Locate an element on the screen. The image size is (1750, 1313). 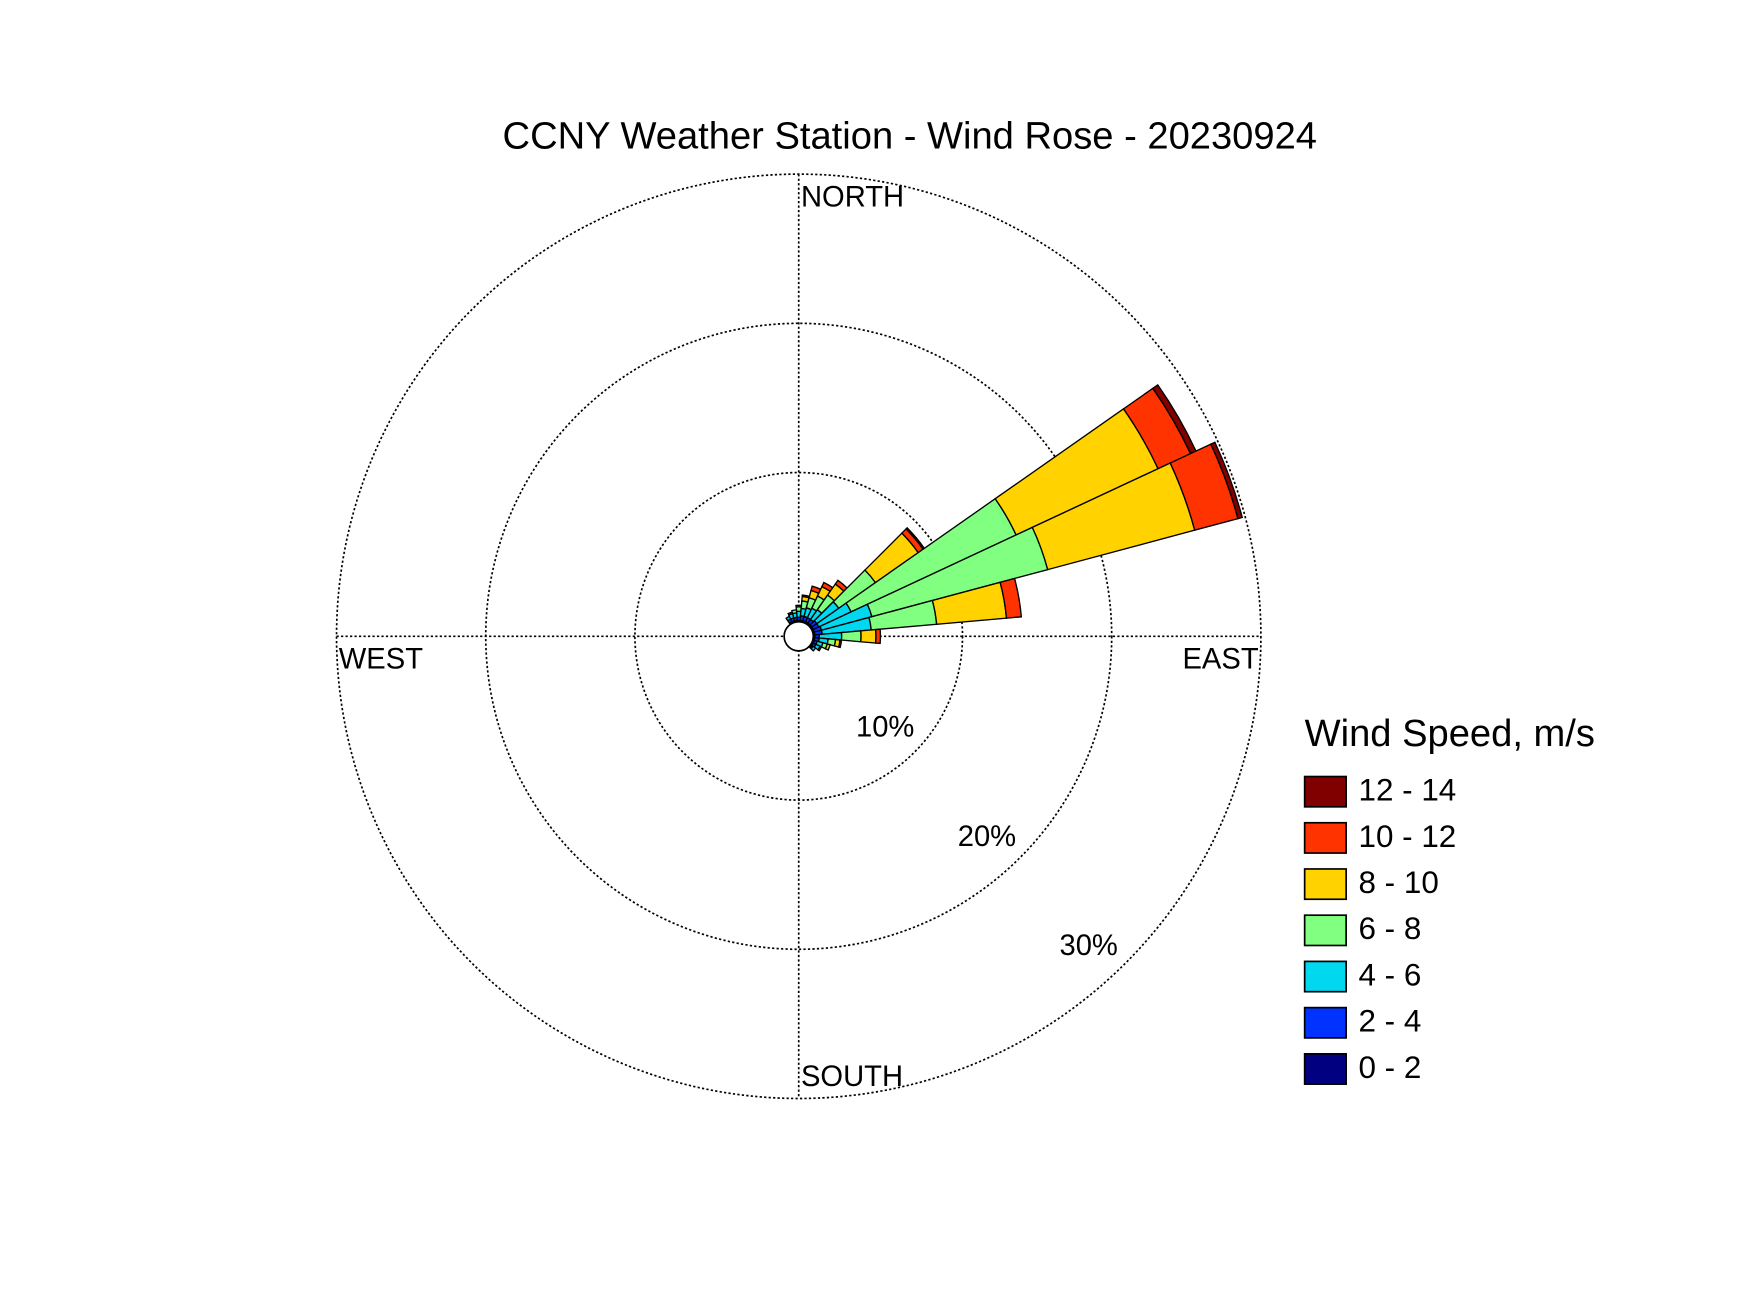
direction-label: EAST is located at coordinates (1220, 660).